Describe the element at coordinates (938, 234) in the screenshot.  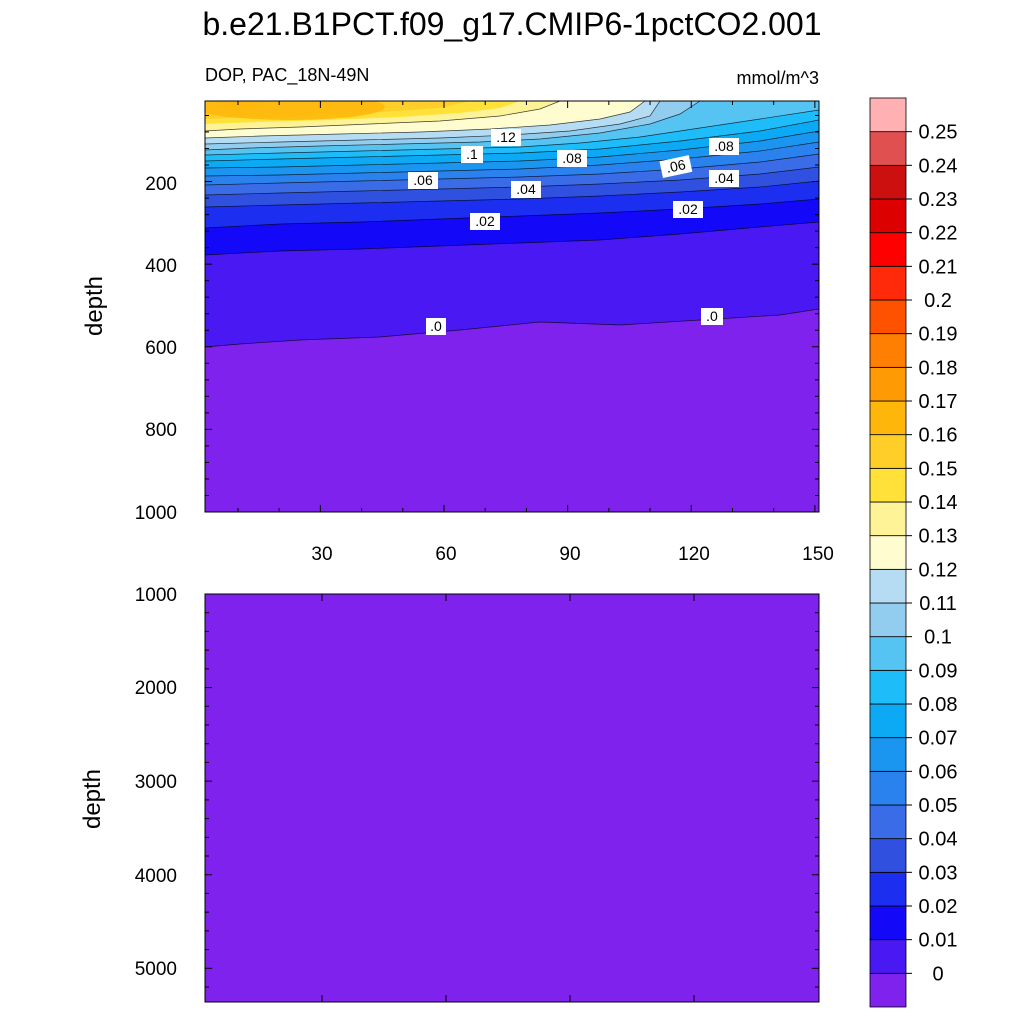
I see `colorbar-label: 0.22` at that location.